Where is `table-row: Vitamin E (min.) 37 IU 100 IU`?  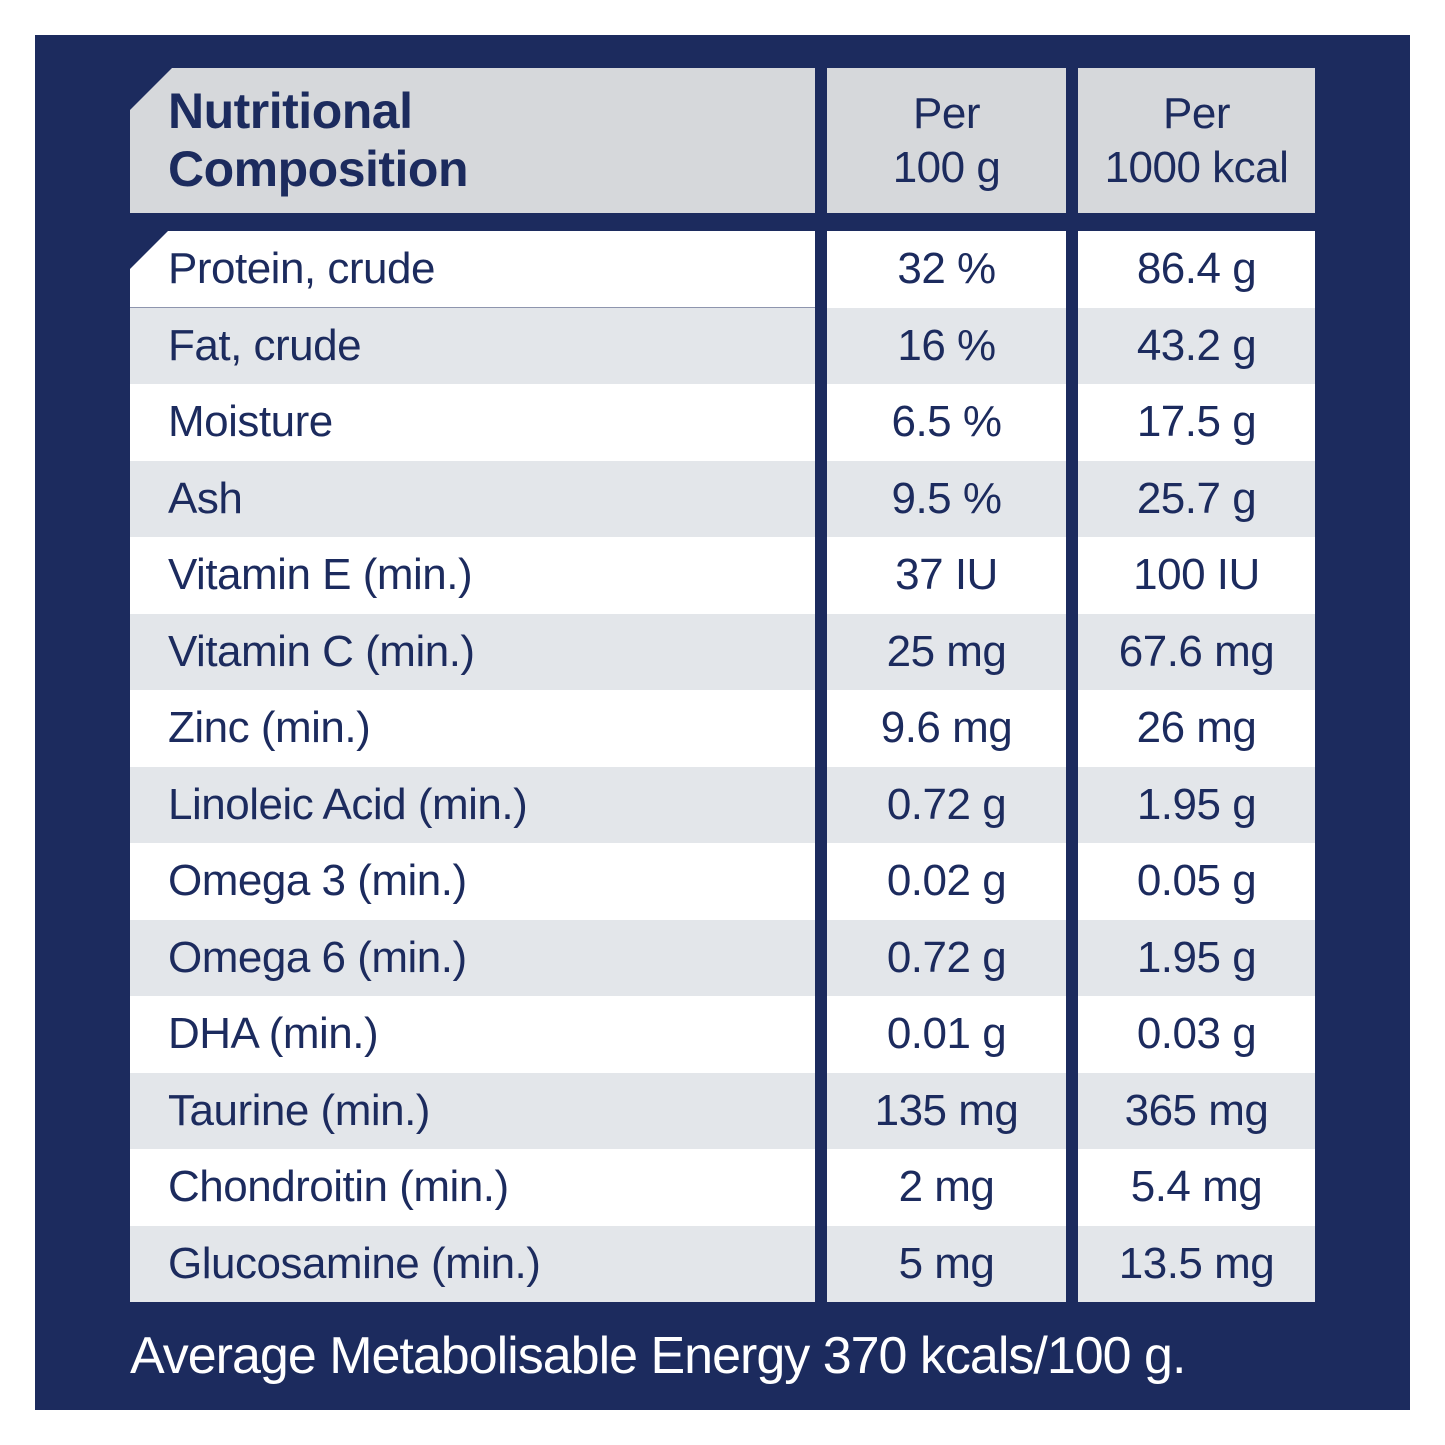
table-row: Vitamin E (min.) 37 IU 100 IU is located at coordinates (722, 575).